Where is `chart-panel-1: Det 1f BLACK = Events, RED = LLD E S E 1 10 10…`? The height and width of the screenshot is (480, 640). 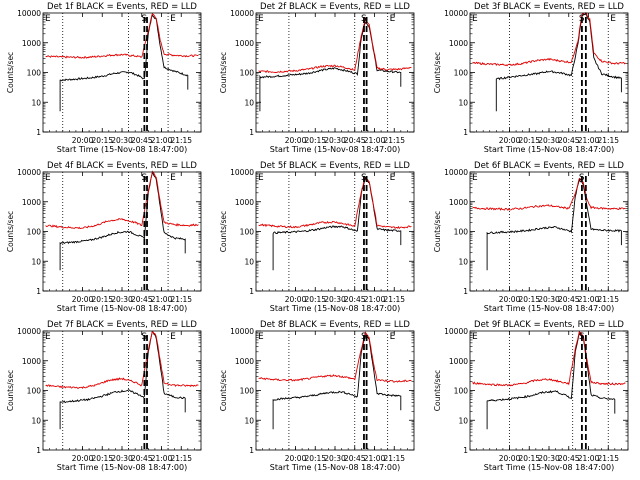 chart-panel-1: Det 1f BLACK = Events, RED = LLD E S E 1 10 10… is located at coordinates (104, 78).